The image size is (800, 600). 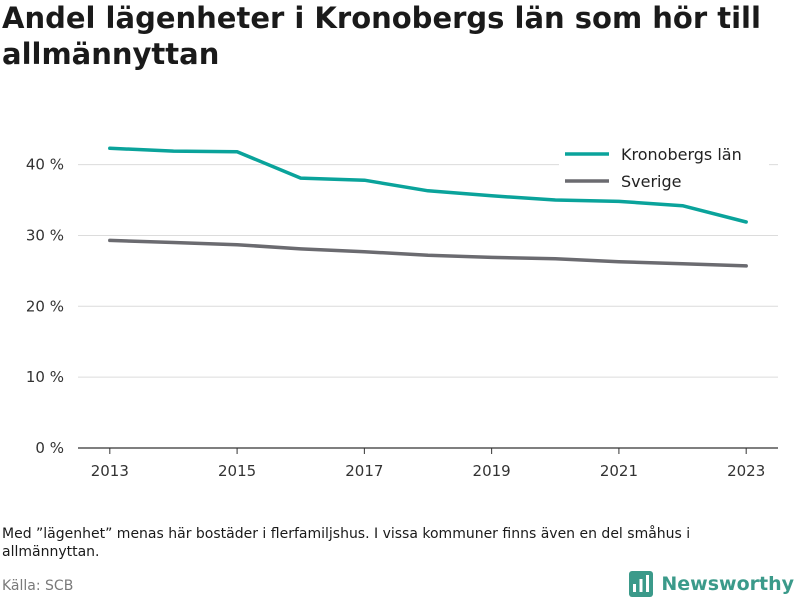 What do you see at coordinates (727, 584) in the screenshot?
I see `brand-name: Newsworthy` at bounding box center [727, 584].